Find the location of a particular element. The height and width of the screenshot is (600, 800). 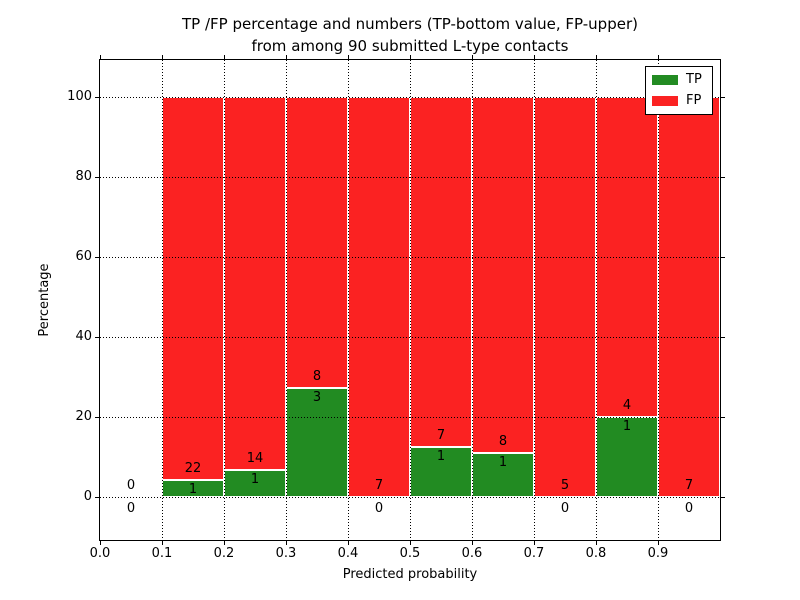

y-tick-label: 0 is located at coordinates (87, 496).